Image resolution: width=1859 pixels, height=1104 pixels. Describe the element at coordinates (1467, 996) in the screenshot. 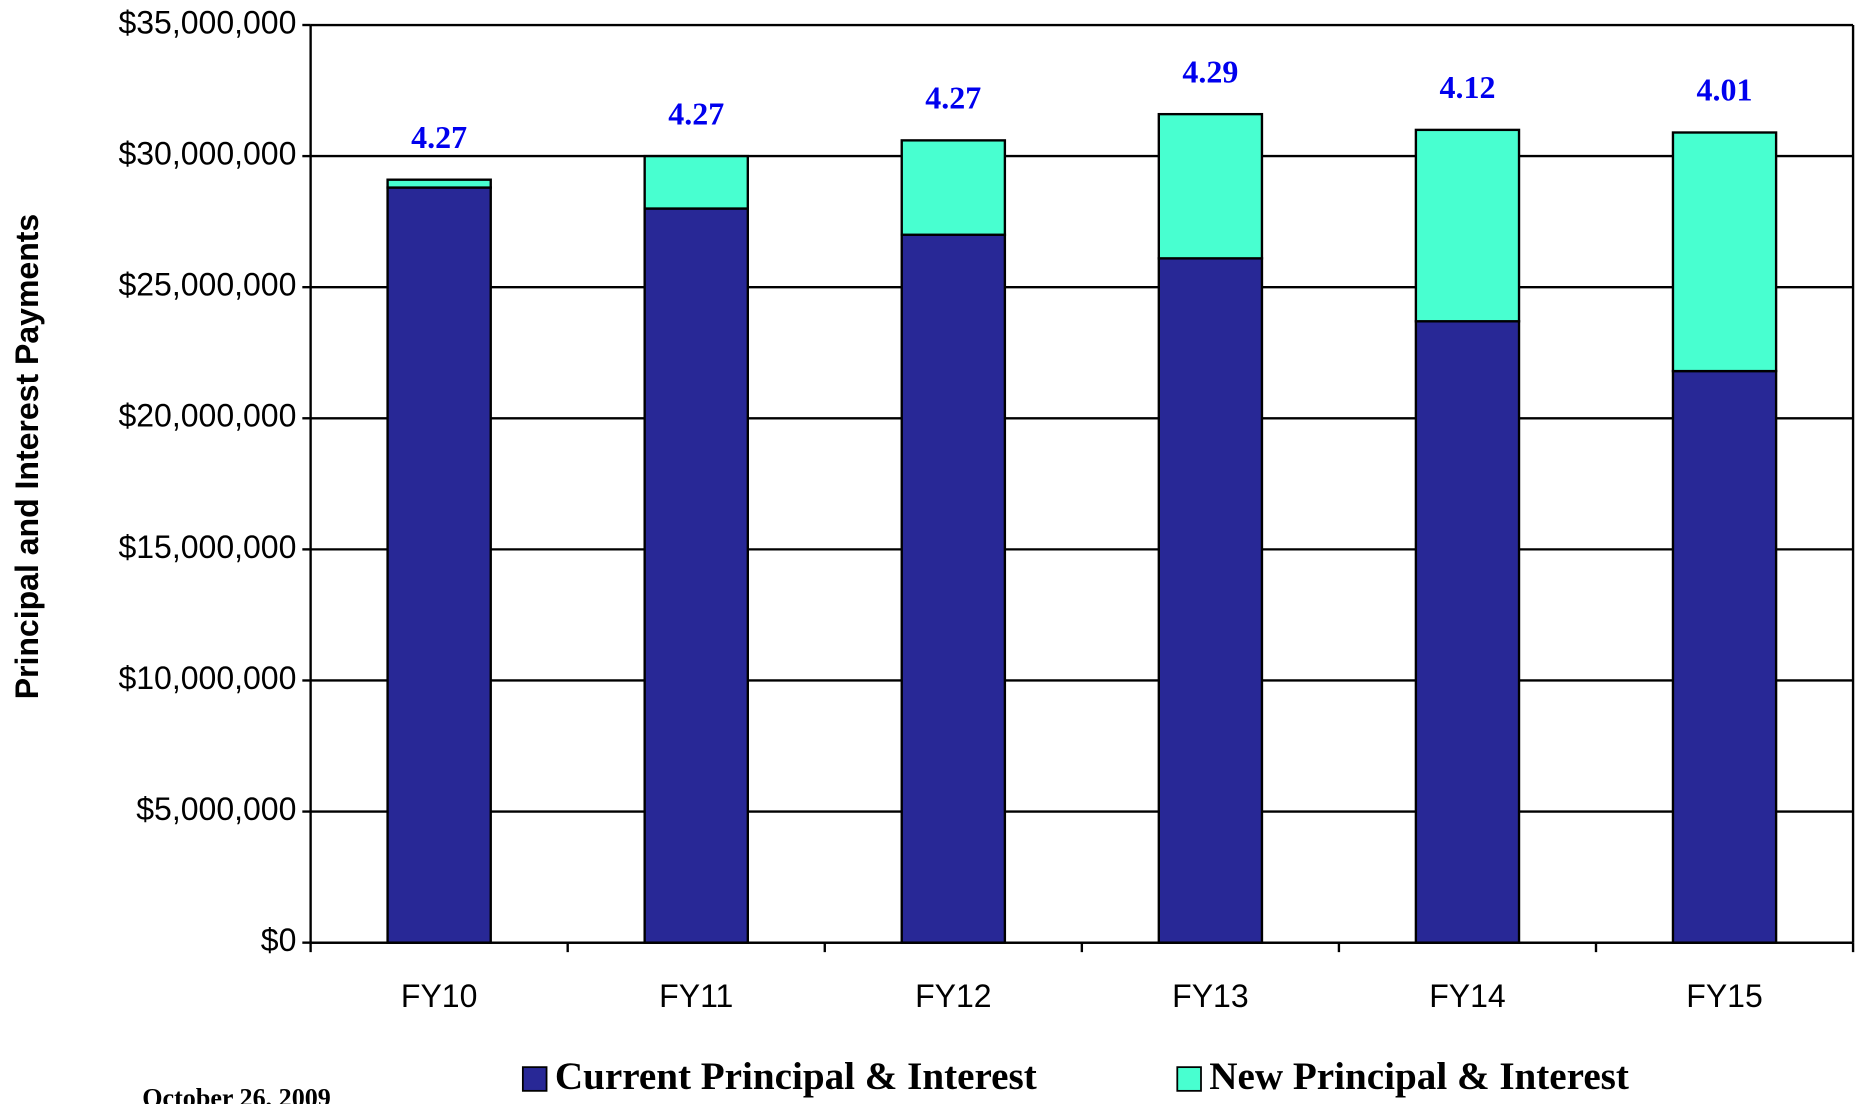

I see `x-tick-label: FY14` at that location.